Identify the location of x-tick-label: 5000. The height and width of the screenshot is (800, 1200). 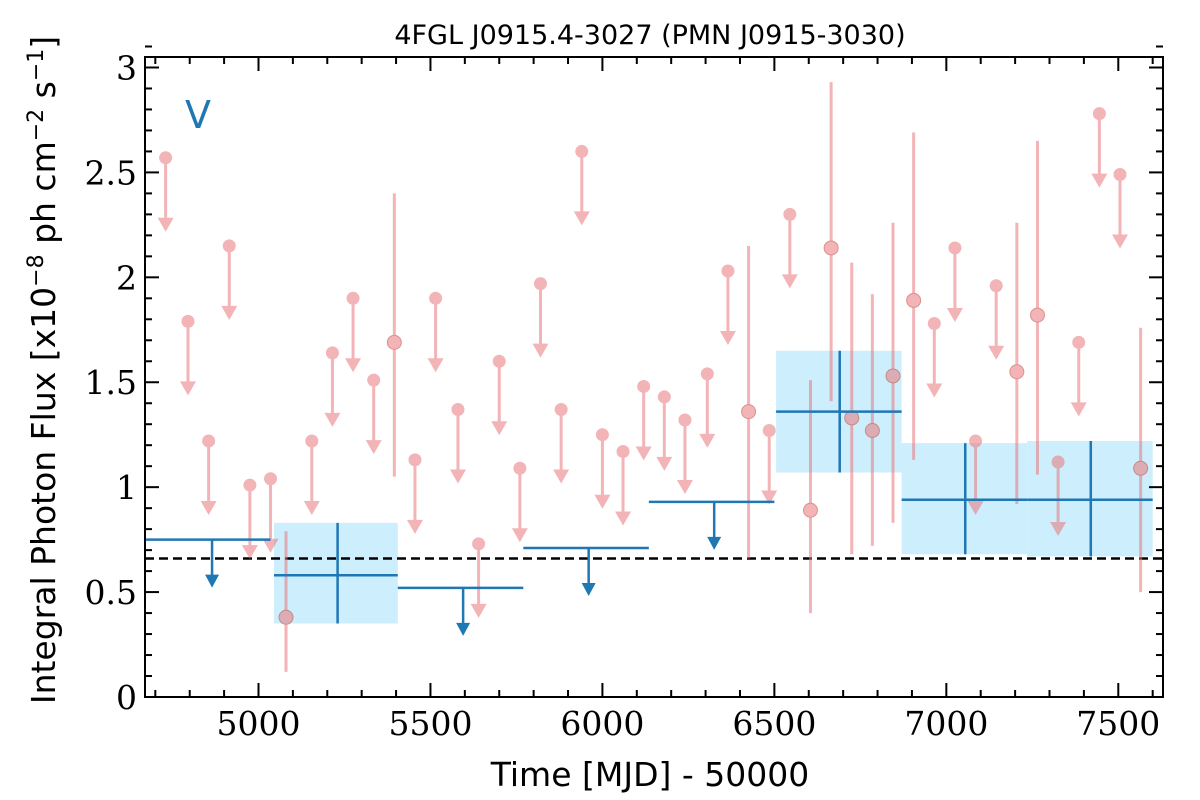
(259, 723).